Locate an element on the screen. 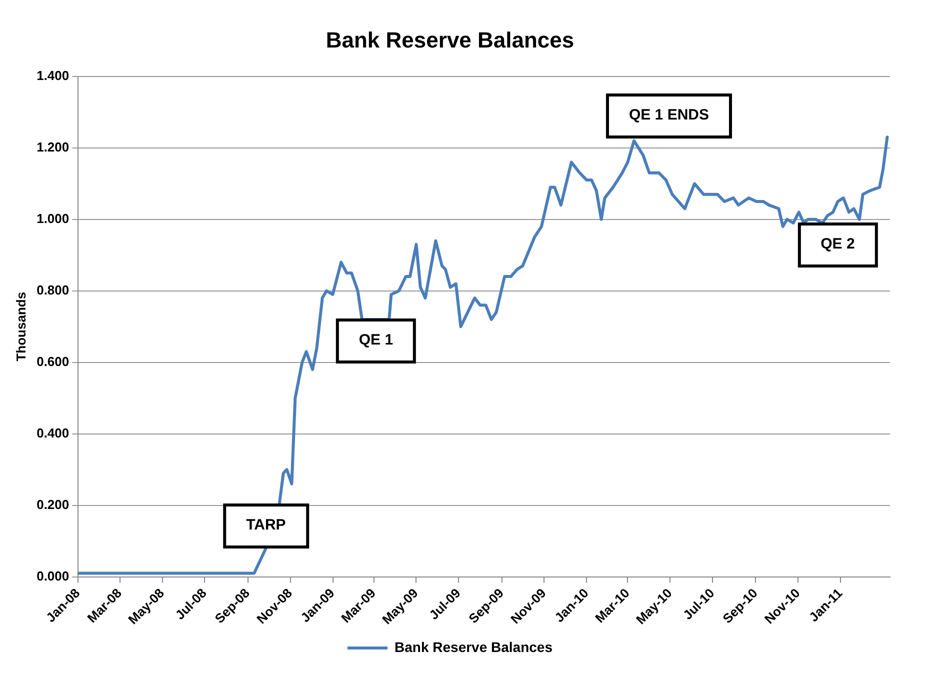 This screenshot has width=925, height=675. y-tick-label: 0.000 is located at coordinates (53, 576).